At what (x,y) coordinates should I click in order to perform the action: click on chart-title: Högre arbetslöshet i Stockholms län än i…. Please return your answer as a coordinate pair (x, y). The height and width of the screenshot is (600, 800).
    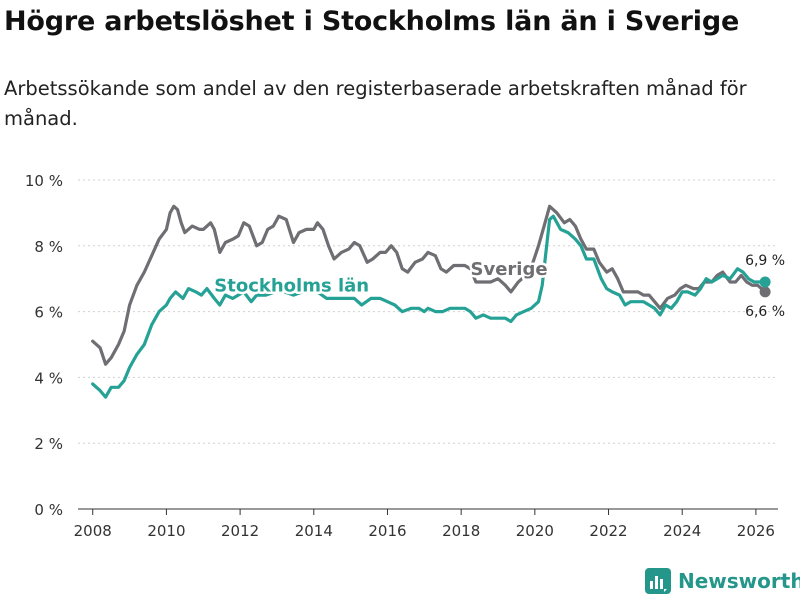
    Looking at the image, I should click on (372, 21).